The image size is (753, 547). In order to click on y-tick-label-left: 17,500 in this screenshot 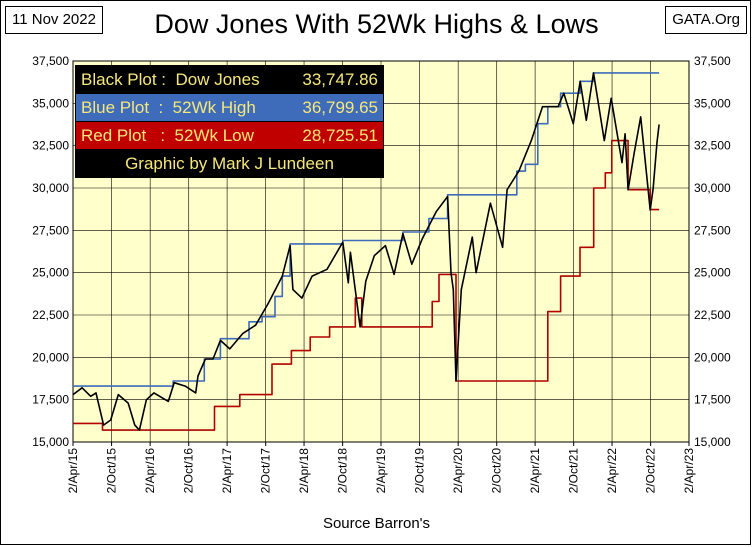, I will do `click(50, 400)`.